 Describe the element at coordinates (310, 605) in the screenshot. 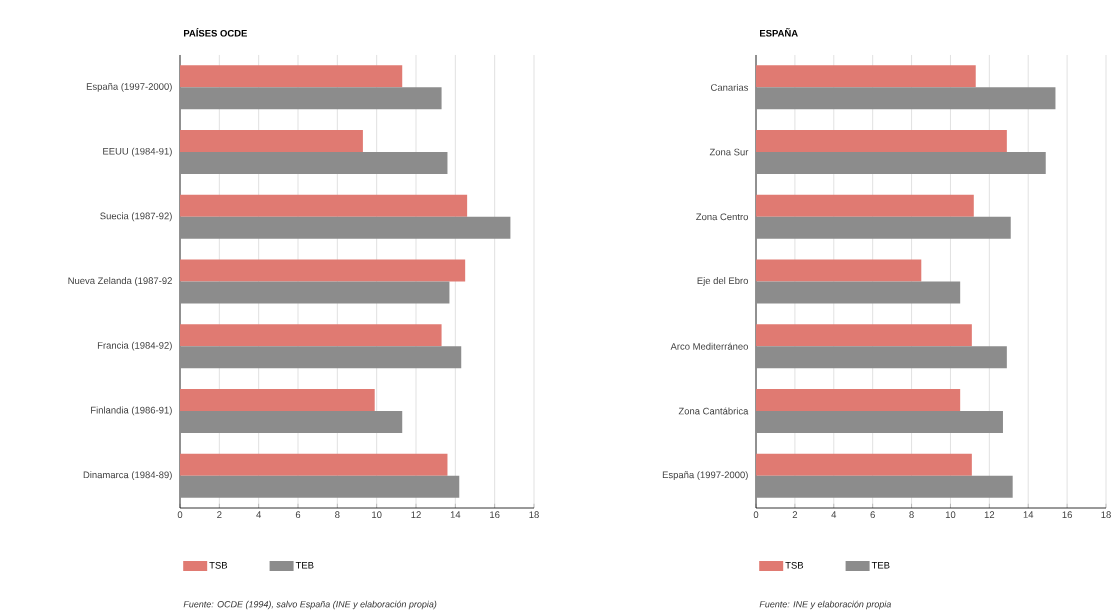

I see `source-note: Fuente: OCDE (1994), salvo España (INE y elaboración propia)` at that location.